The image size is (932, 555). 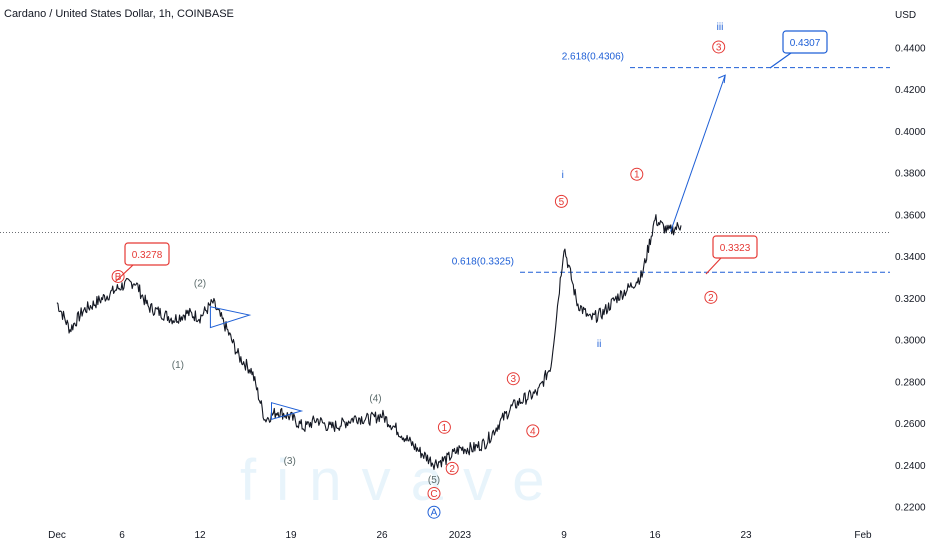 I want to click on fib-level-label: 2.618(0.4306), so click(x=593, y=57).